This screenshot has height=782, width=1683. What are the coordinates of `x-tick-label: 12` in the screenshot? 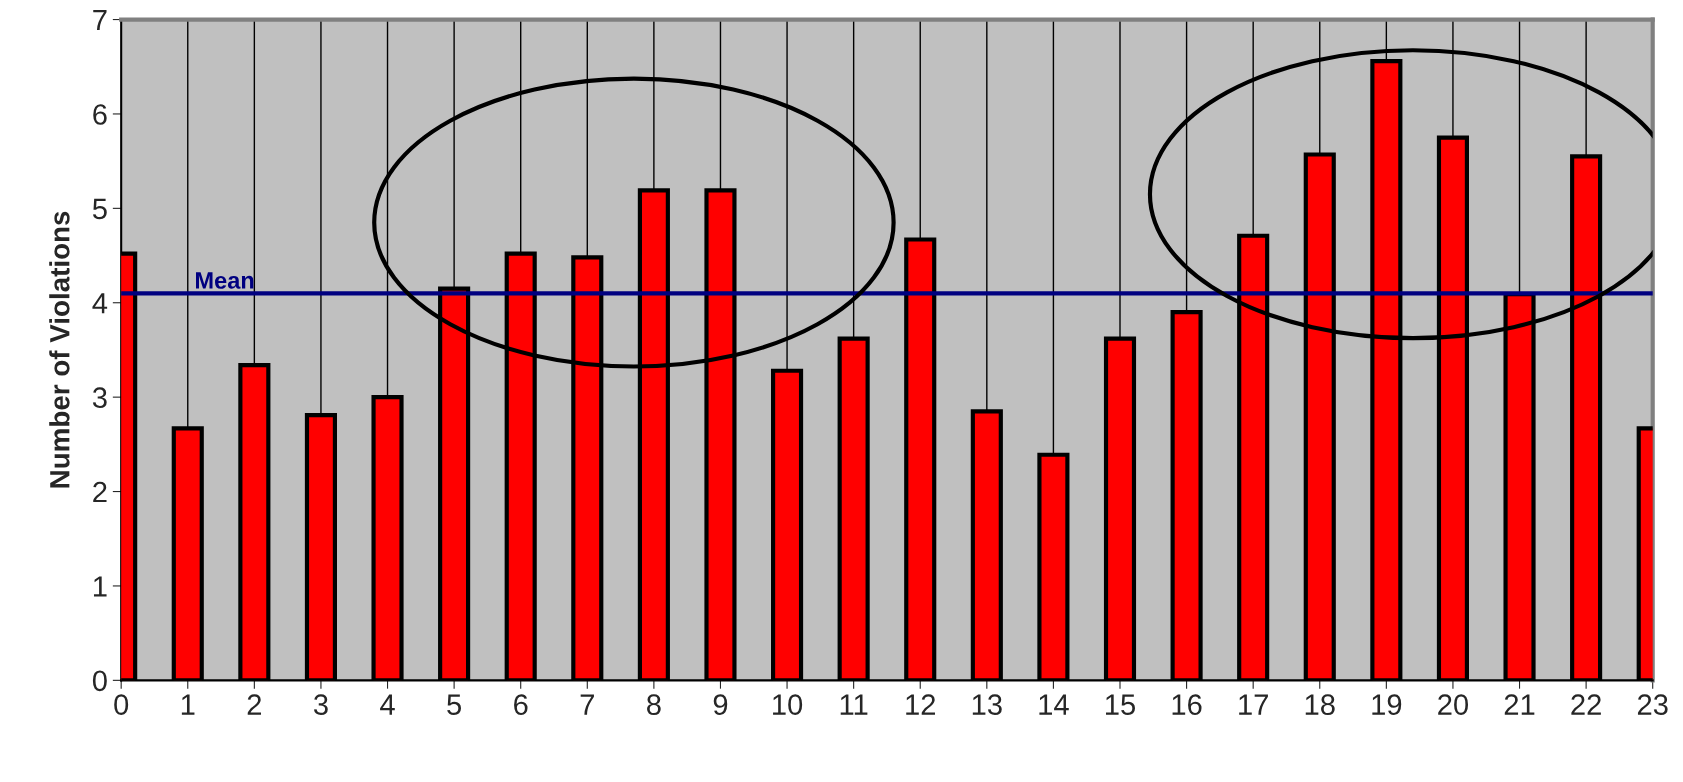 It's located at (920, 704).